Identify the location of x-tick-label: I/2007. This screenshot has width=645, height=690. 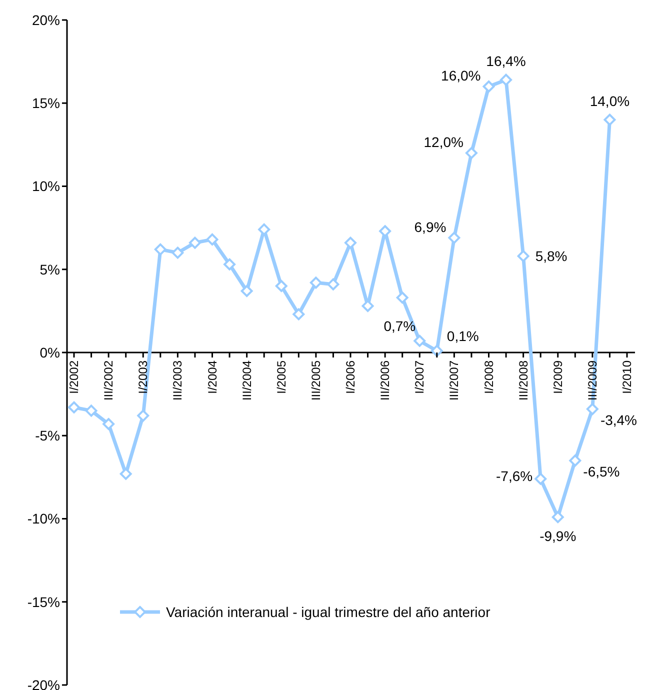
(419, 377).